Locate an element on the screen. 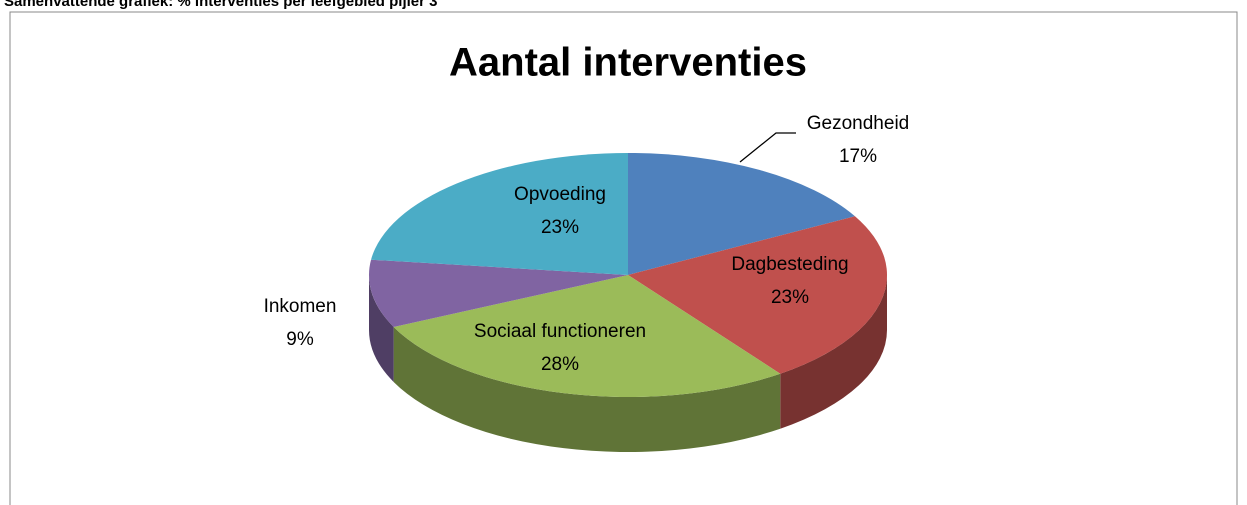 The height and width of the screenshot is (505, 1247). slice-value-label: 28% is located at coordinates (560, 364).